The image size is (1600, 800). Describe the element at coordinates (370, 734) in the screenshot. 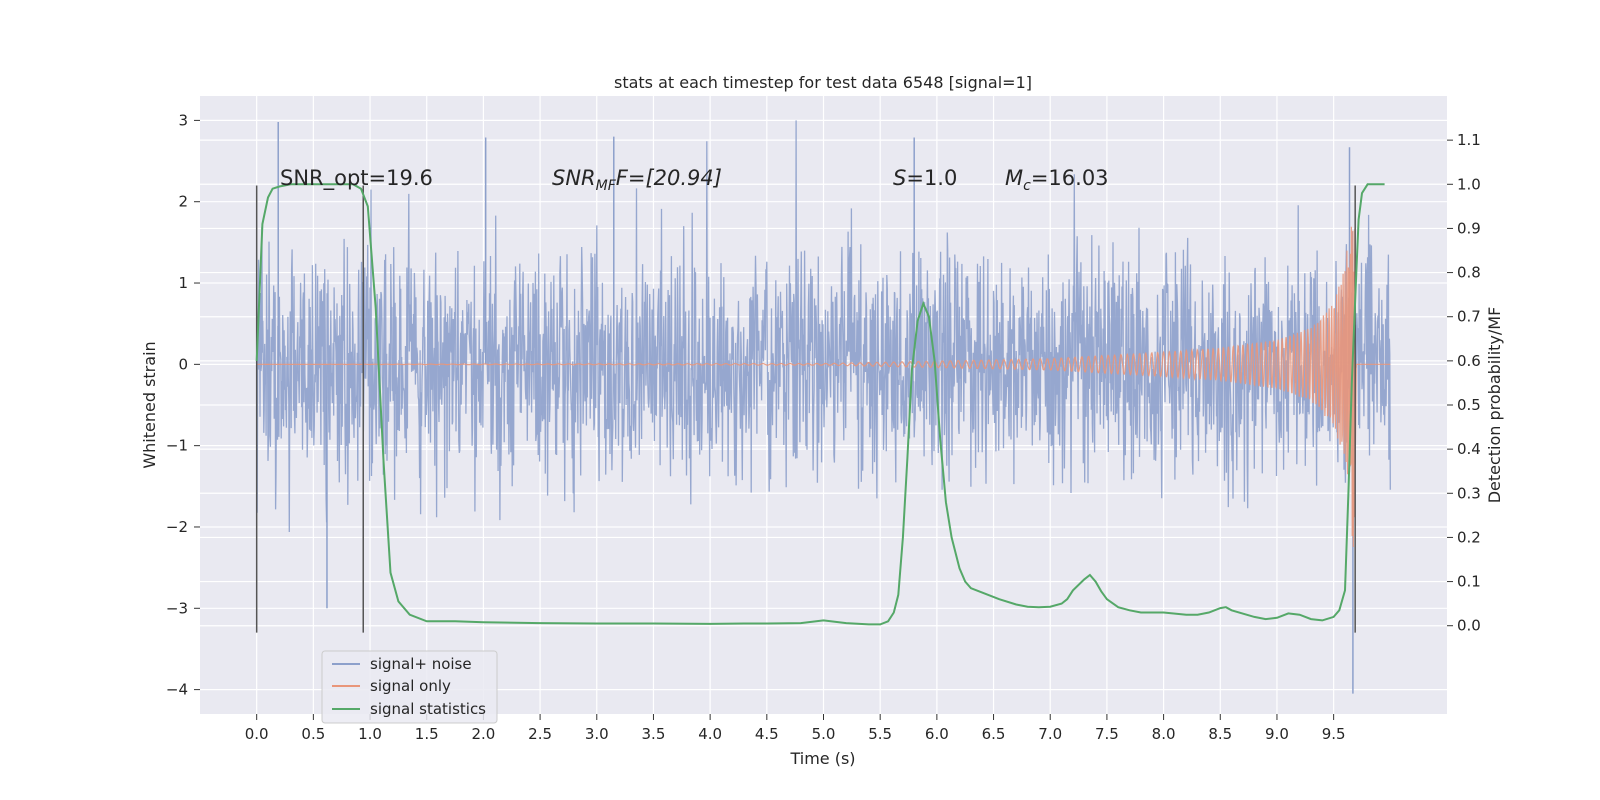

I see `x-tick-label: 1.0` at that location.